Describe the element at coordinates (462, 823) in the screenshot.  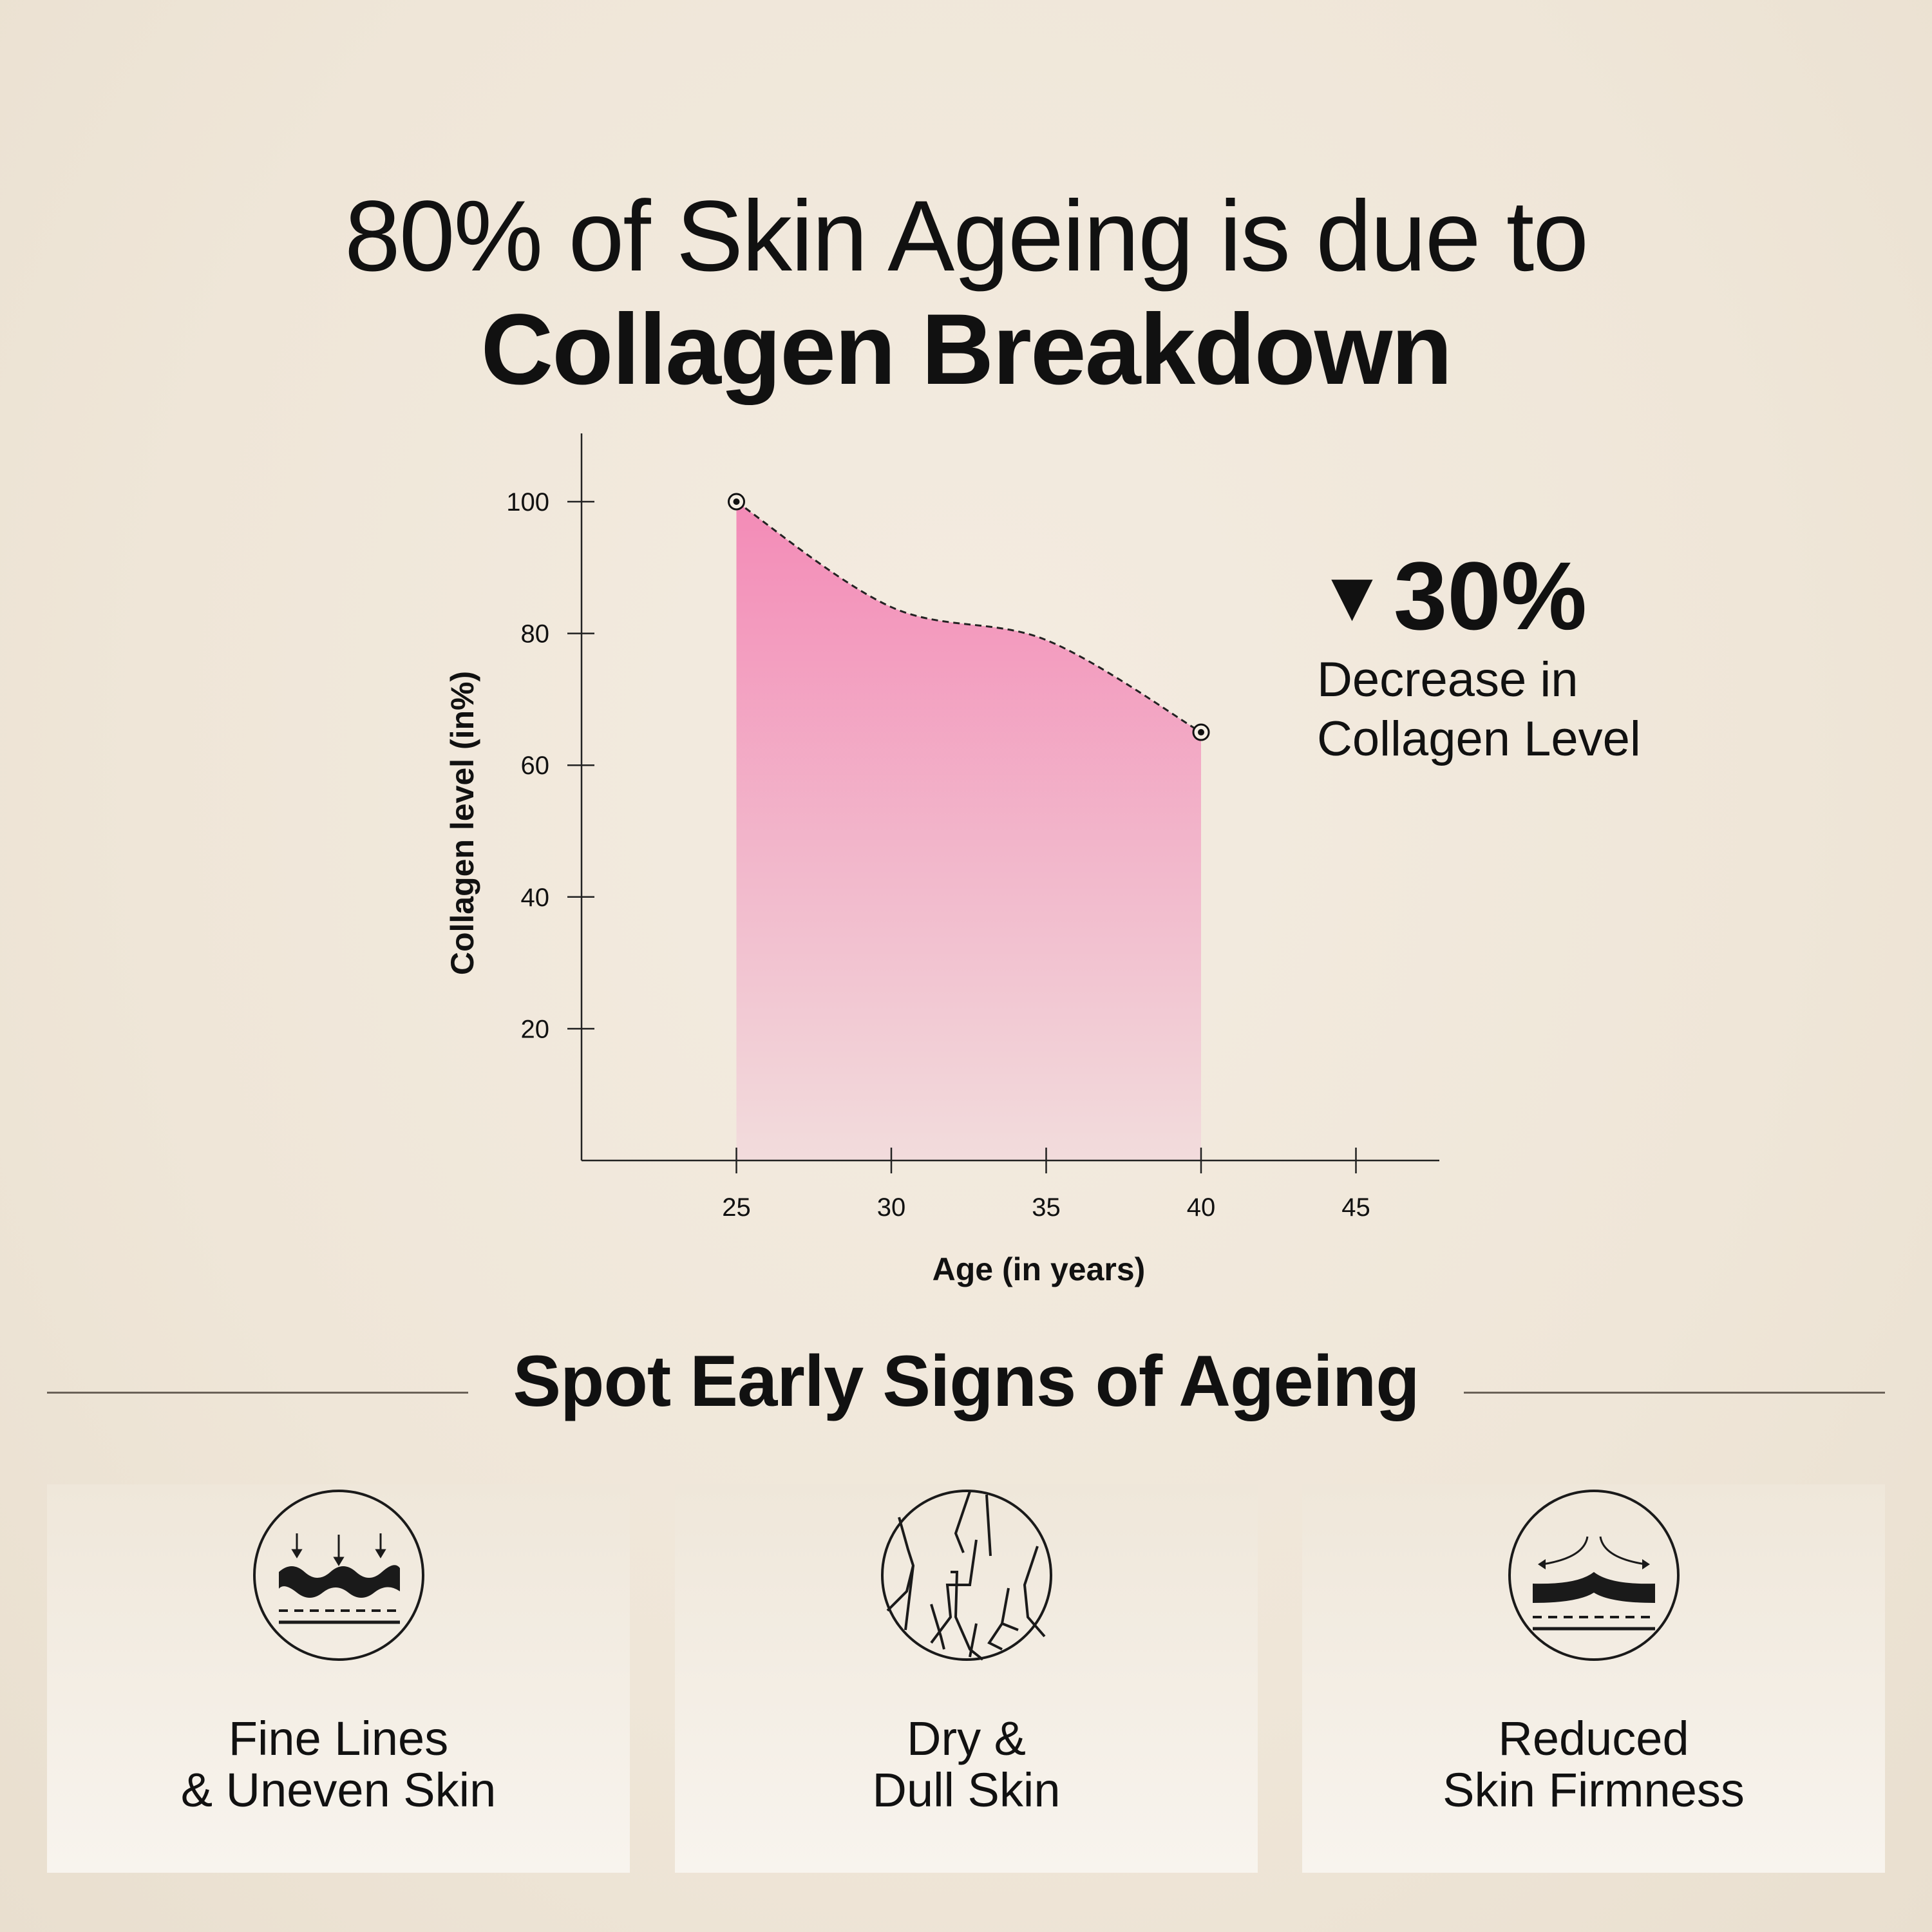
I see `y-axis-title: Collagen level (in%)` at that location.